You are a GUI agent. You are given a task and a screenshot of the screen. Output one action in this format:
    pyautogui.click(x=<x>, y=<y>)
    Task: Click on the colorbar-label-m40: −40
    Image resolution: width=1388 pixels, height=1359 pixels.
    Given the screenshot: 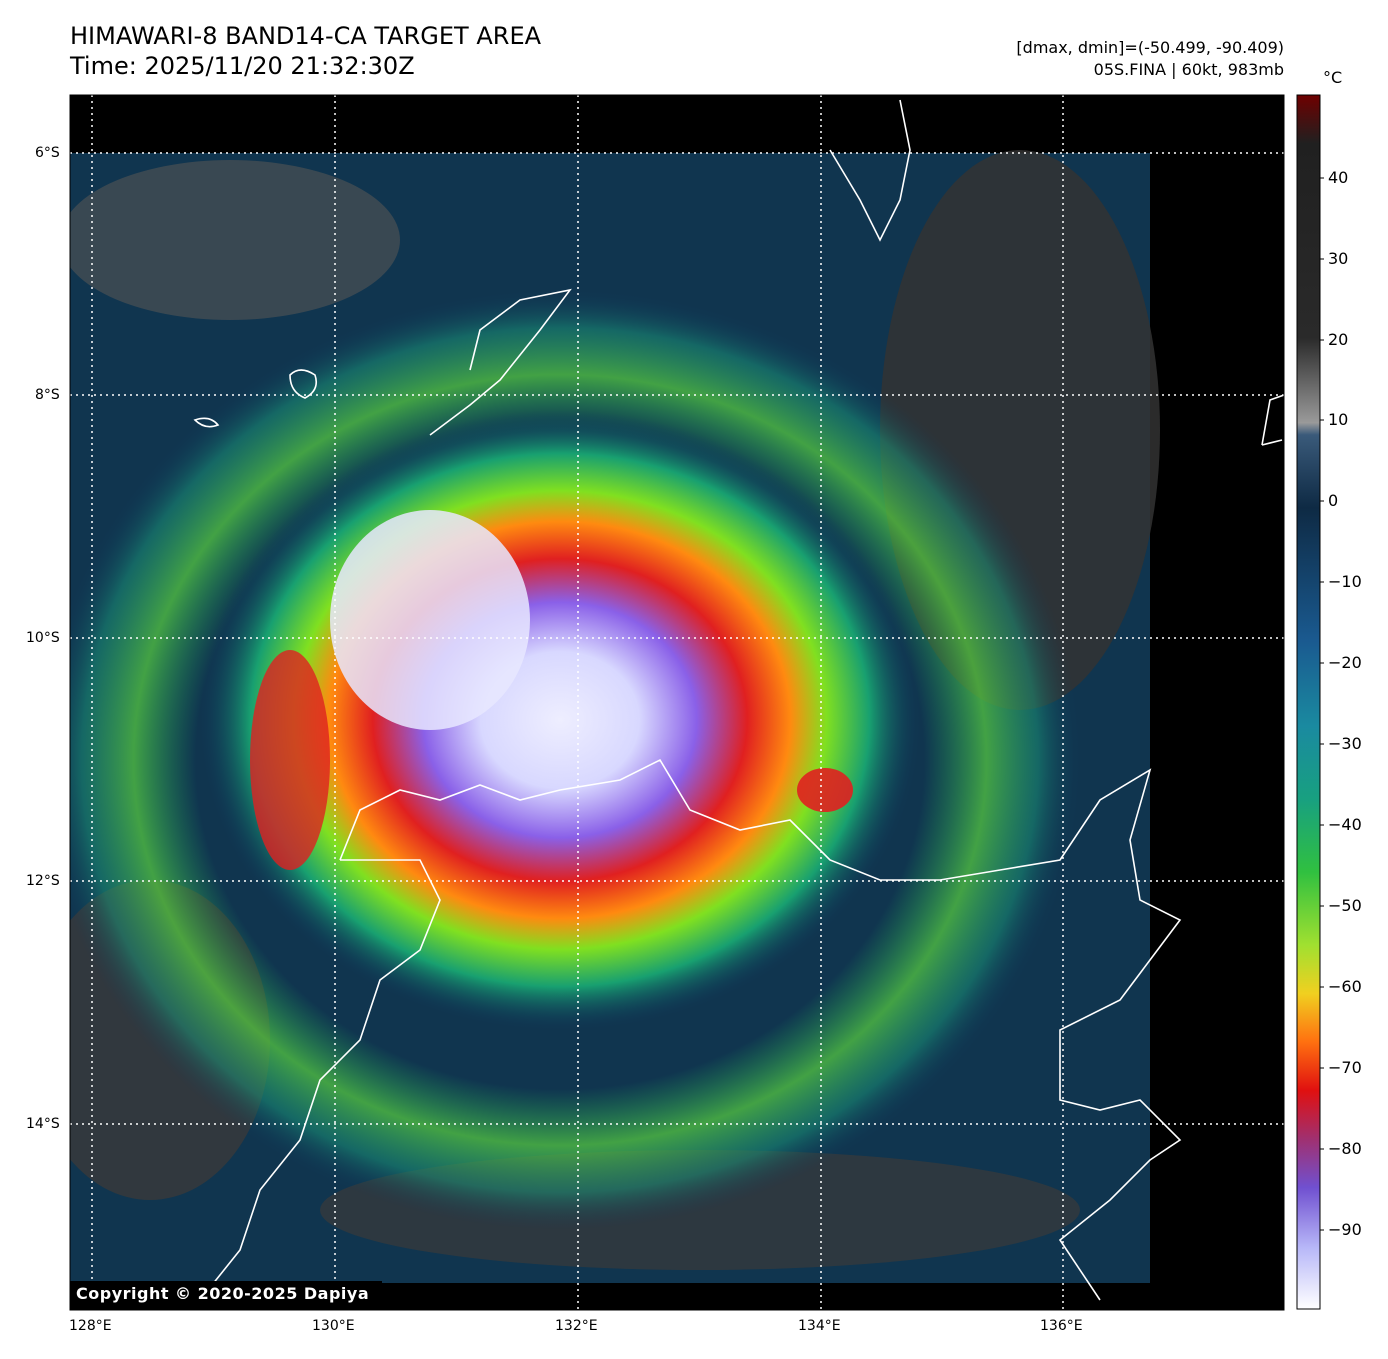 What is the action you would take?
    pyautogui.click(x=1345, y=824)
    